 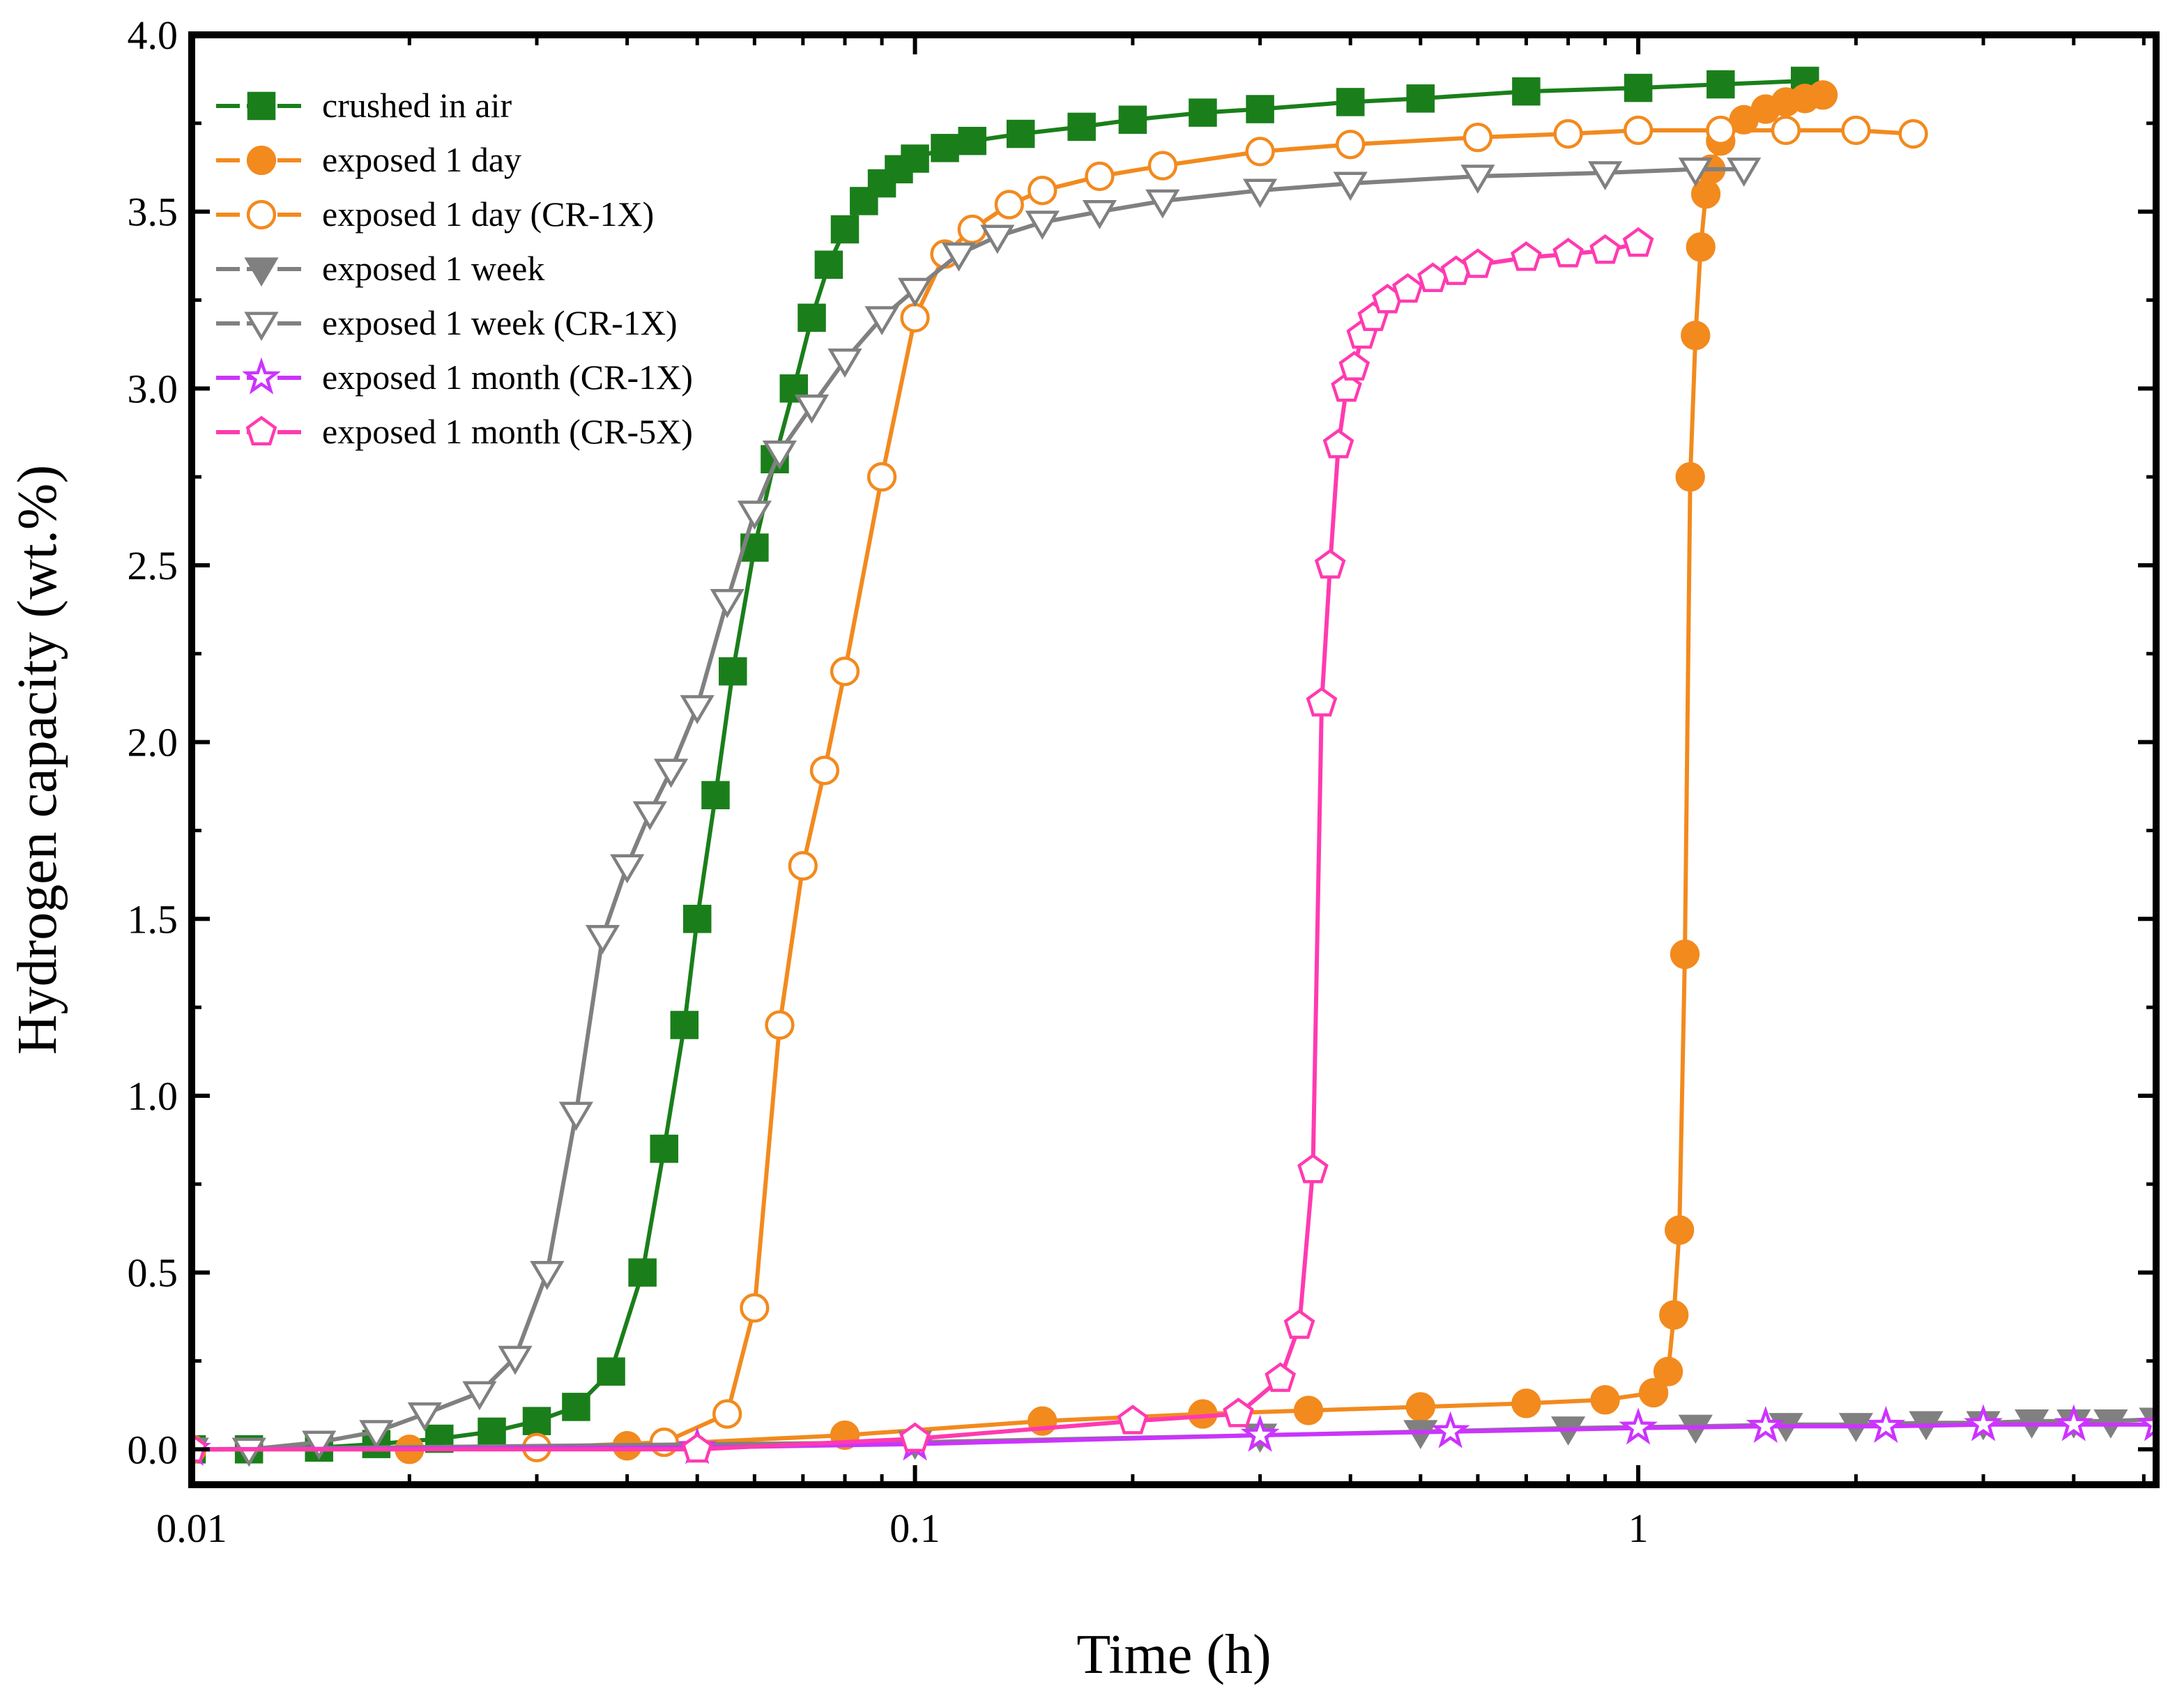 What do you see at coordinates (153, 388) in the screenshot?
I see `y-tick-label: 3.0` at bounding box center [153, 388].